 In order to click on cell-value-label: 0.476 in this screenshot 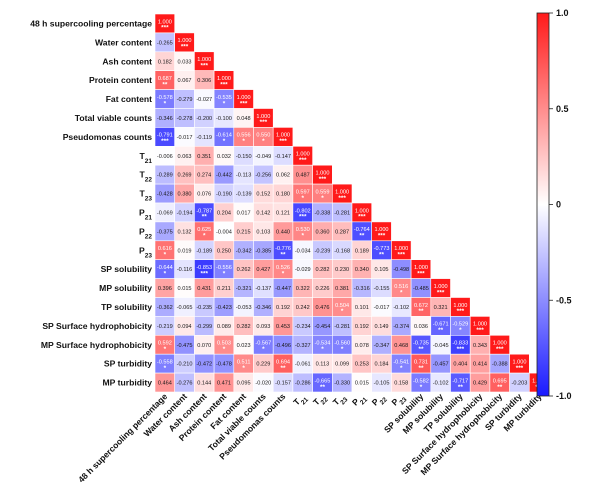, I will do `click(322, 308)`.